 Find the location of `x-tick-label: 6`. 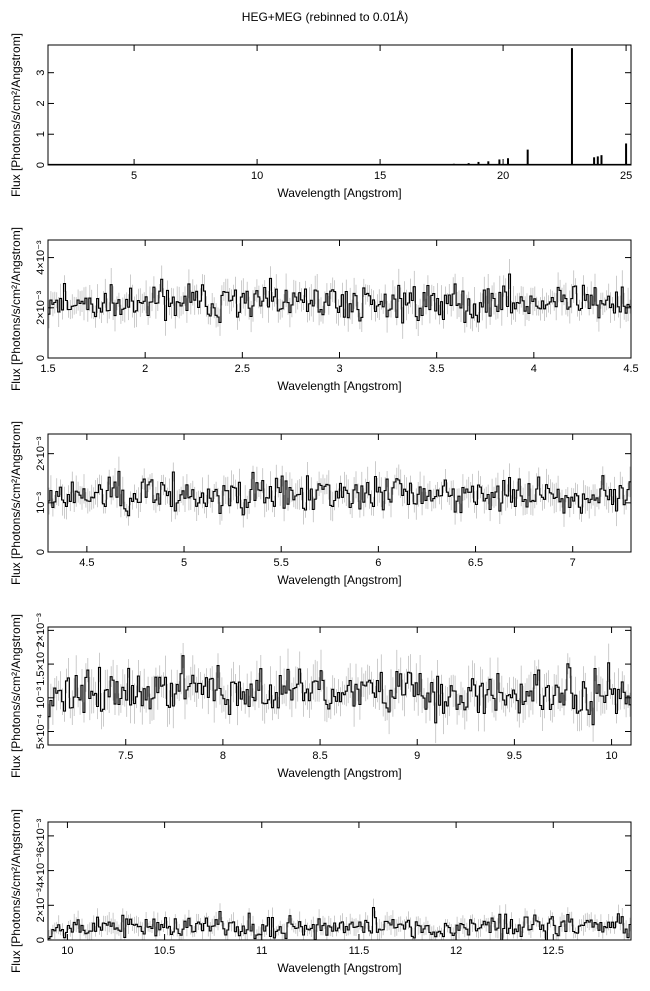

x-tick-label: 6 is located at coordinates (378, 563).